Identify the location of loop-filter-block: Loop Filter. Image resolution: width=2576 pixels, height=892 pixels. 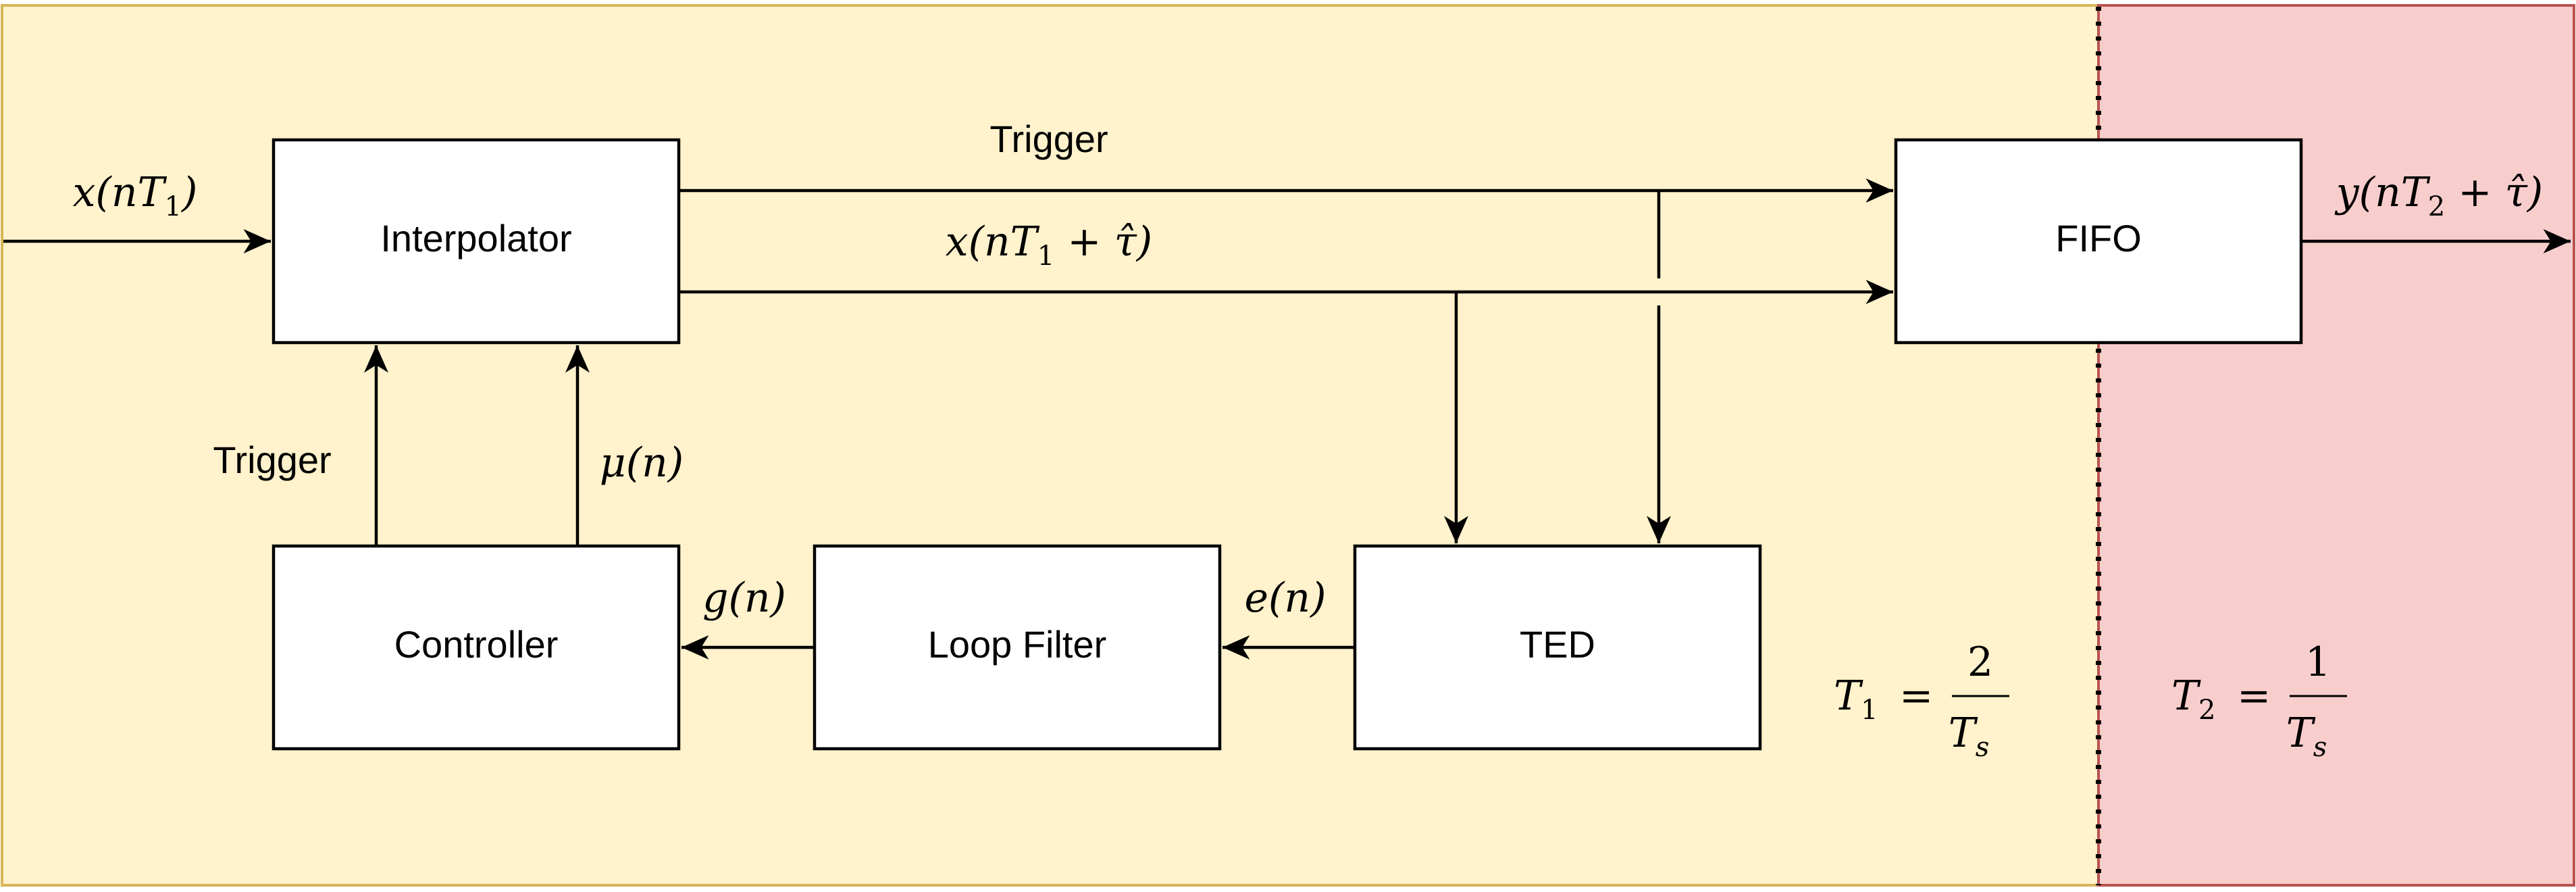
(1018, 647).